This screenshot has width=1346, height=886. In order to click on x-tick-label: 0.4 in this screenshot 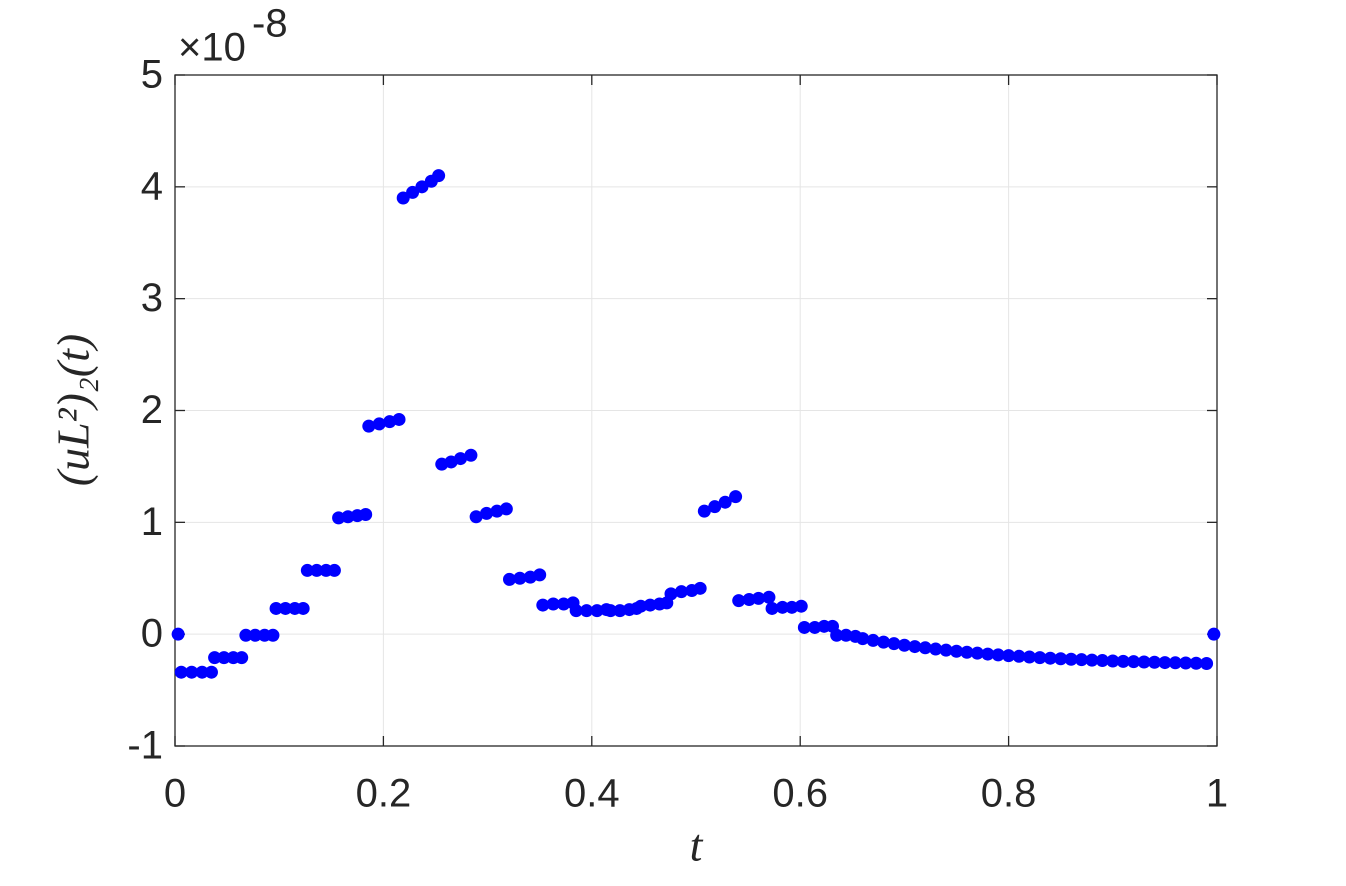, I will do `click(592, 794)`.